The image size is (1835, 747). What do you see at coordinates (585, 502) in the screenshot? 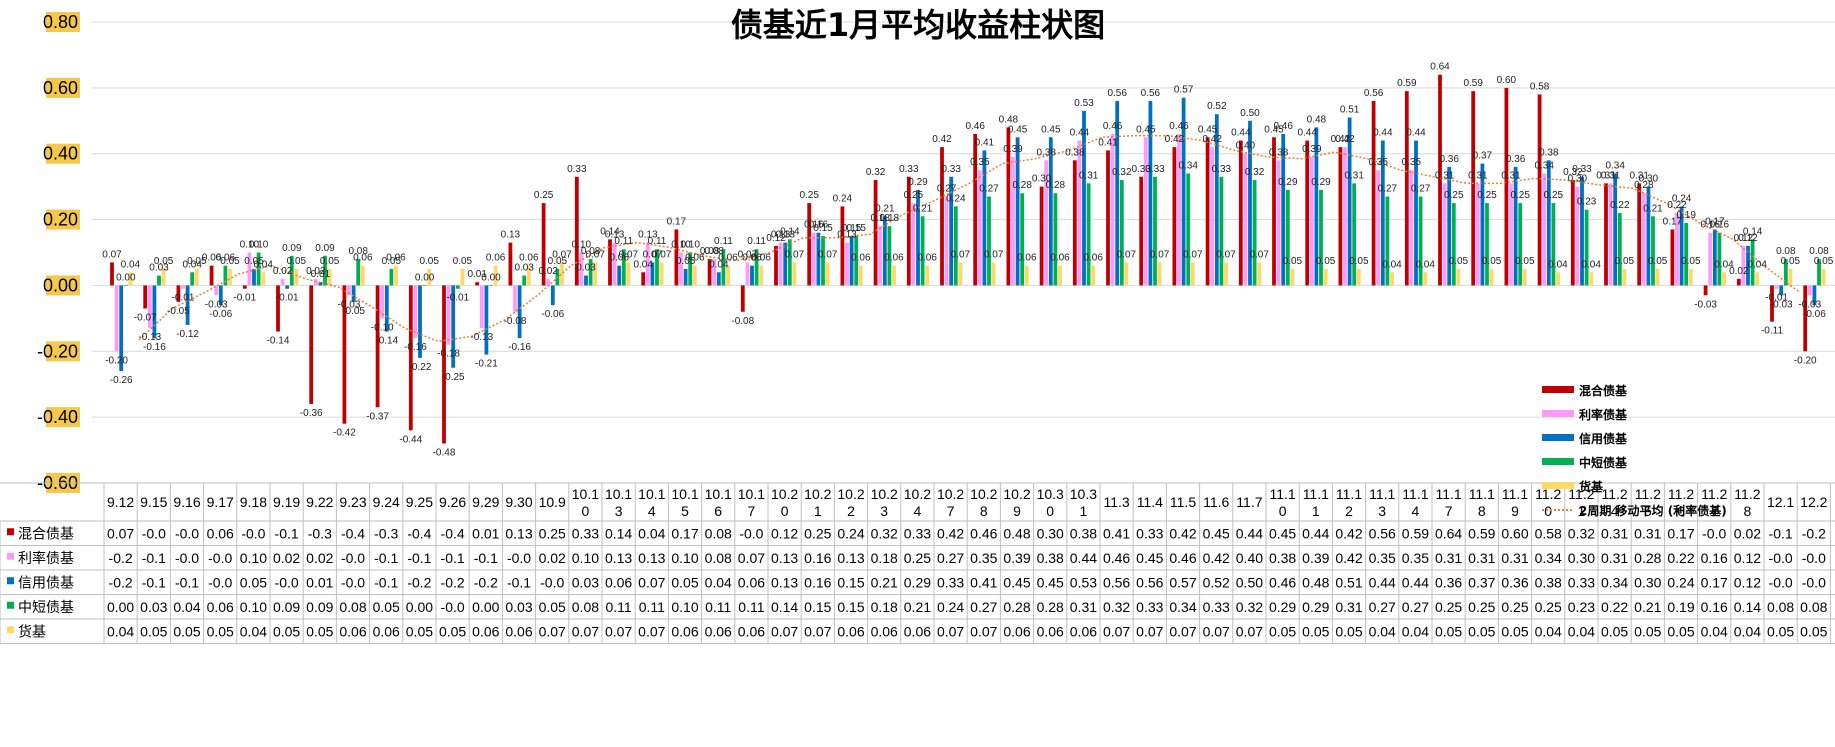
I see `x-tick-label: 10.1 0` at bounding box center [585, 502].